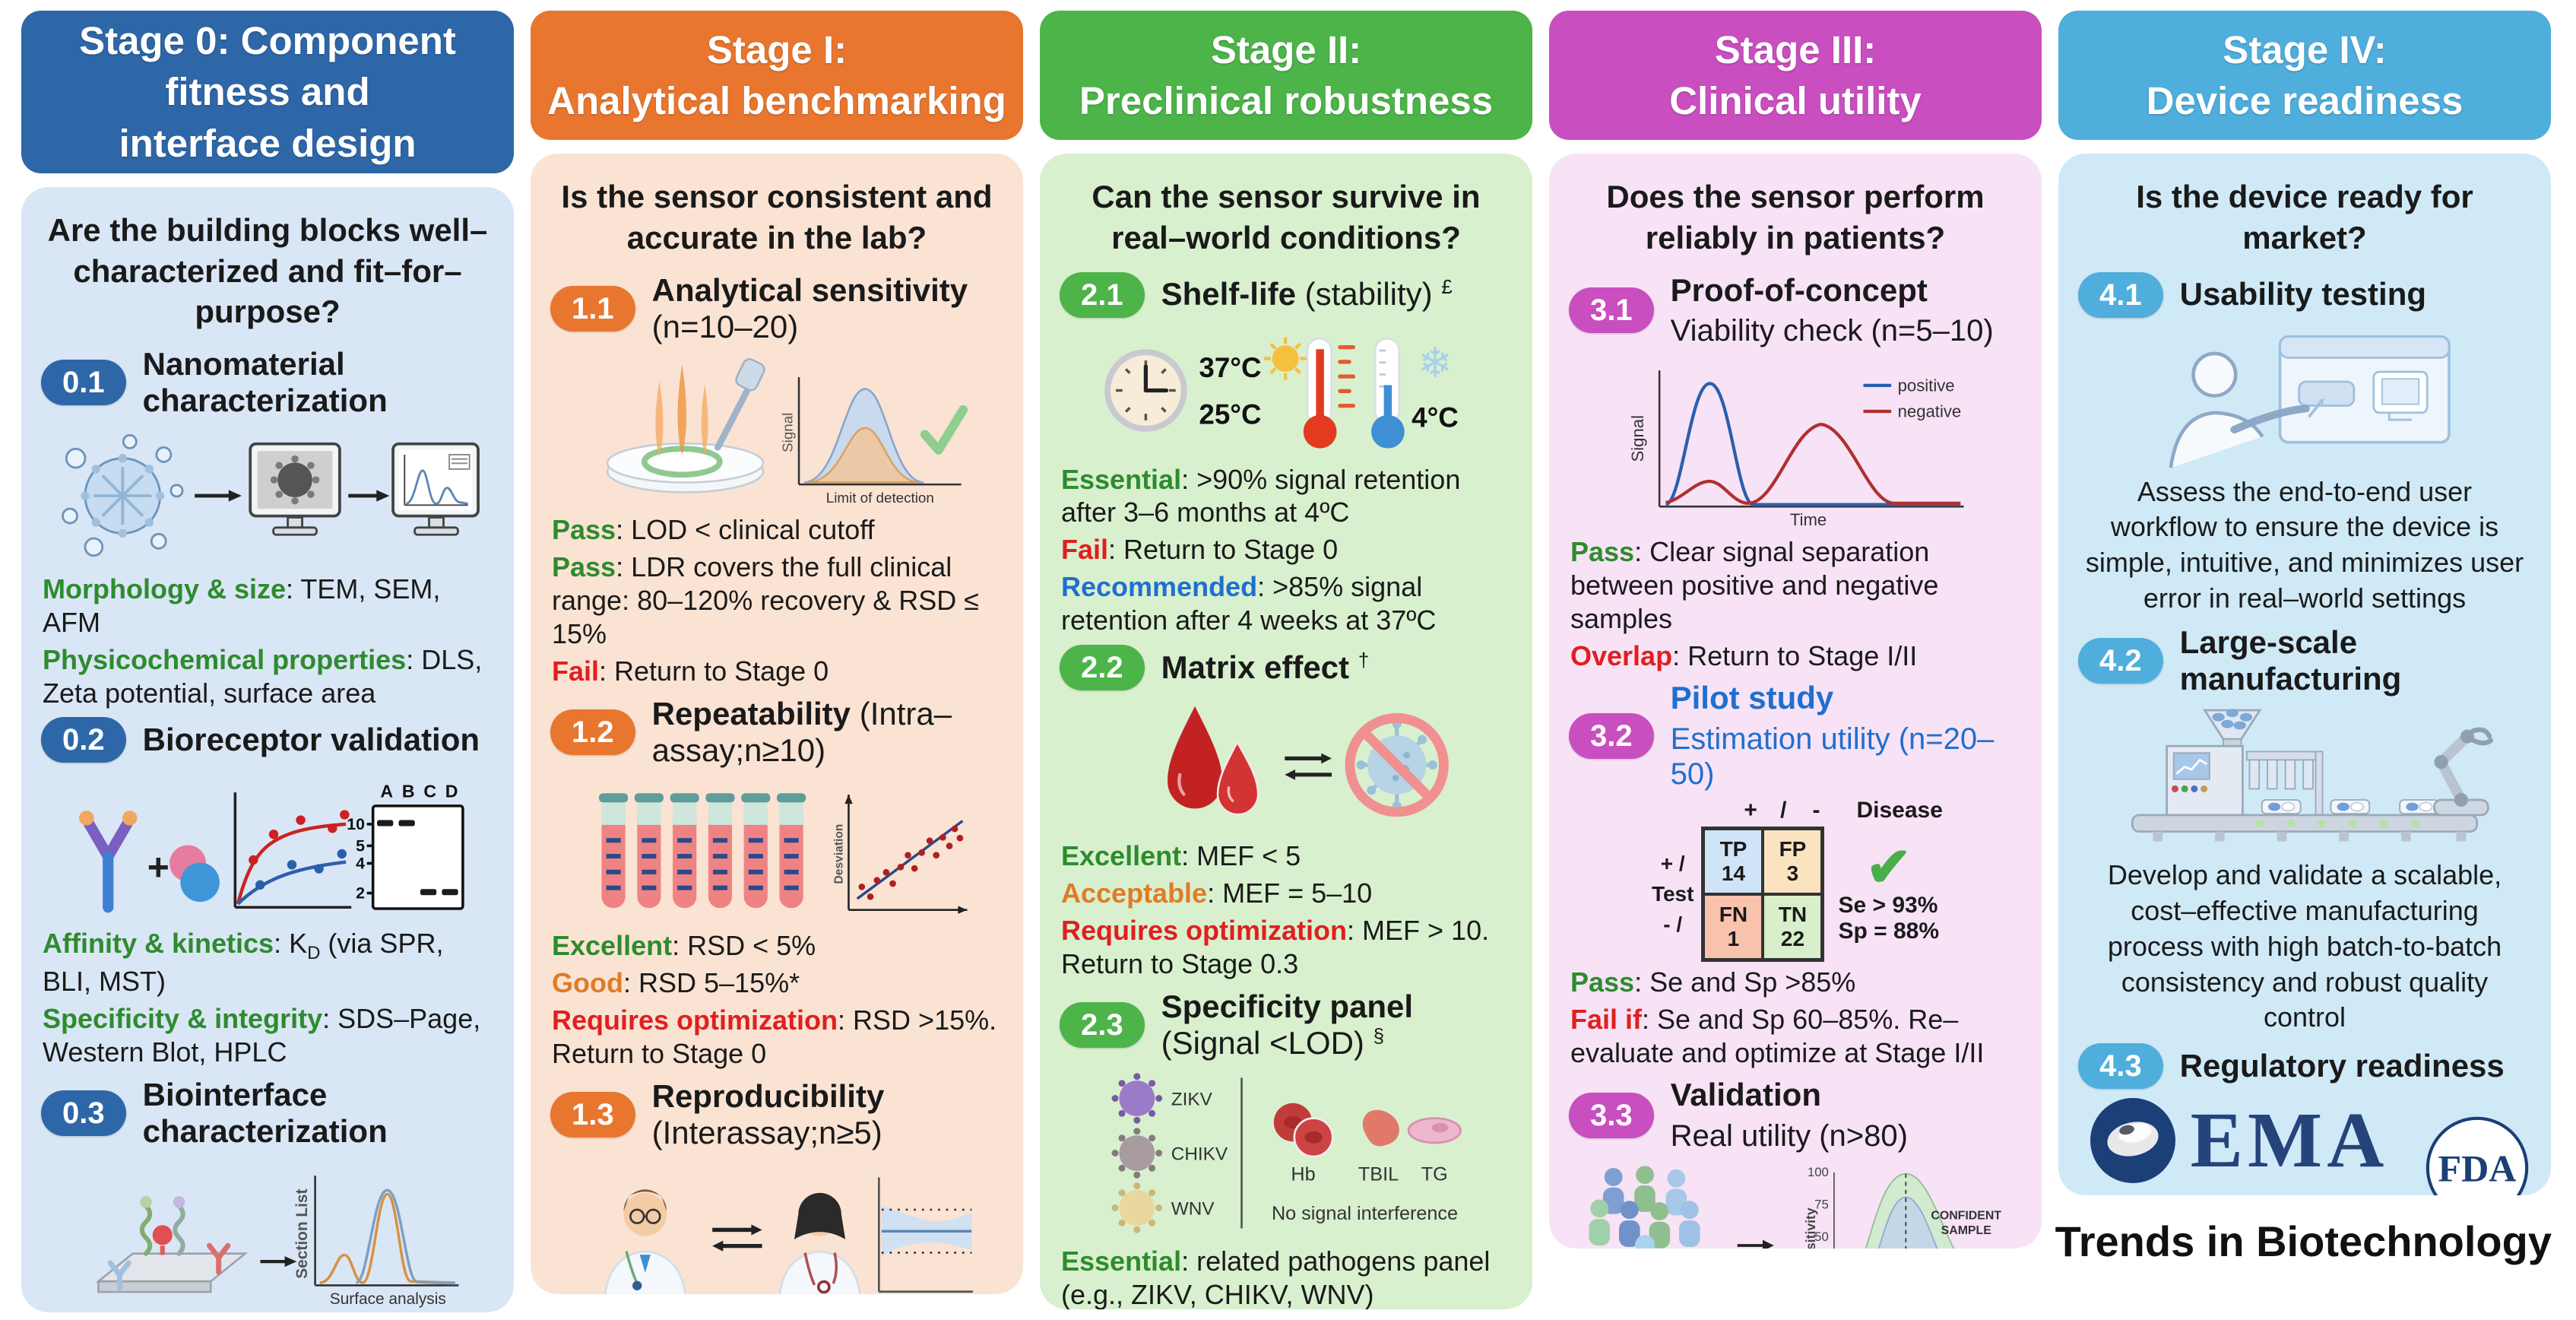 This screenshot has width=2576, height=1320. Describe the element at coordinates (1673, 895) in the screenshot. I see `matrix-row-labels: + / Test - /` at that location.